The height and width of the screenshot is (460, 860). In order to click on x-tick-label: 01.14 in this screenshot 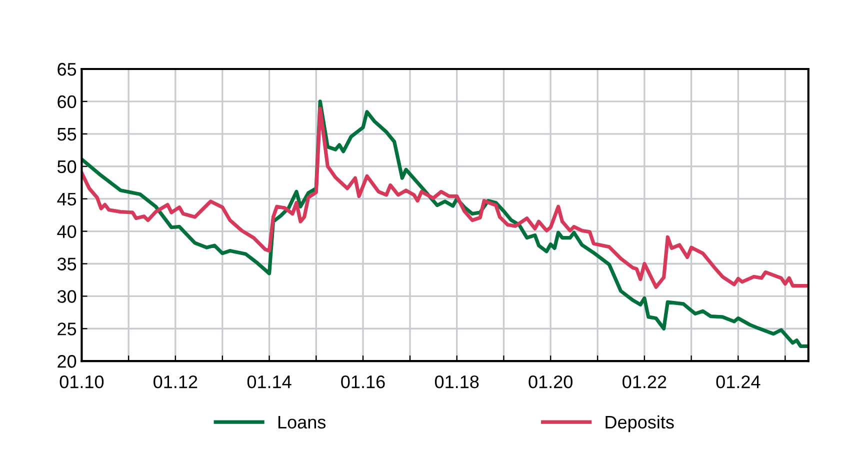, I will do `click(269, 381)`.